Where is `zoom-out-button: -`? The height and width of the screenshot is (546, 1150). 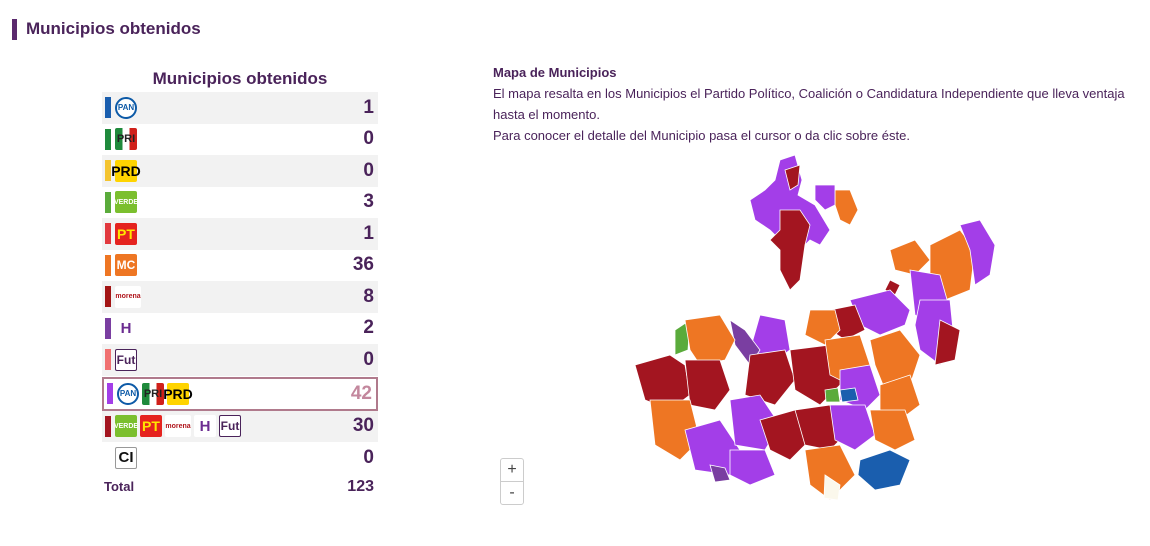 zoom-out-button: - is located at coordinates (512, 493).